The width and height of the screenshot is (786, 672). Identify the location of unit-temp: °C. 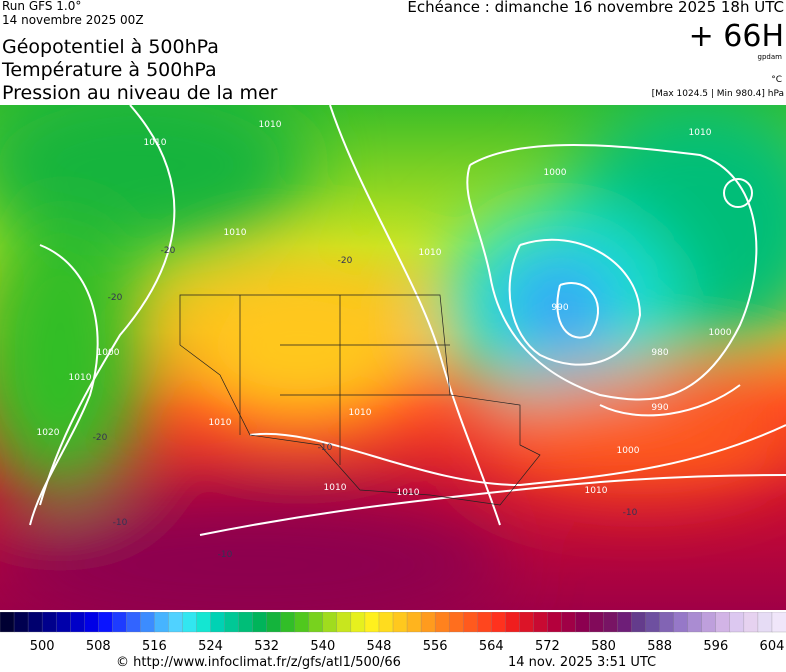
(776, 80).